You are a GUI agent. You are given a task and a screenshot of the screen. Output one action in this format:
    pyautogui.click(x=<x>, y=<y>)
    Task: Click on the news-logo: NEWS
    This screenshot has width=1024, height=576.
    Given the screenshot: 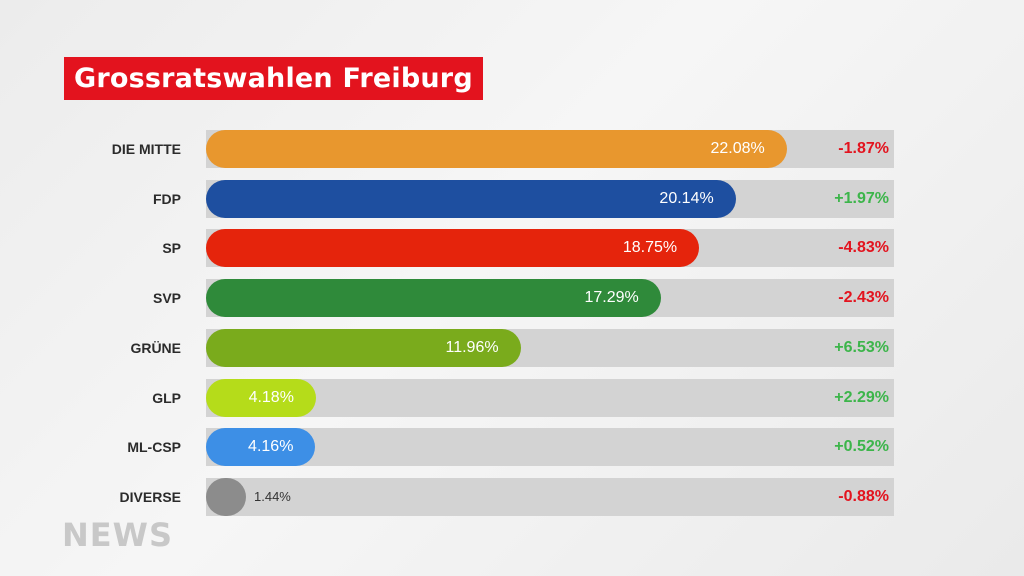 What is the action you would take?
    pyautogui.click(x=117, y=535)
    